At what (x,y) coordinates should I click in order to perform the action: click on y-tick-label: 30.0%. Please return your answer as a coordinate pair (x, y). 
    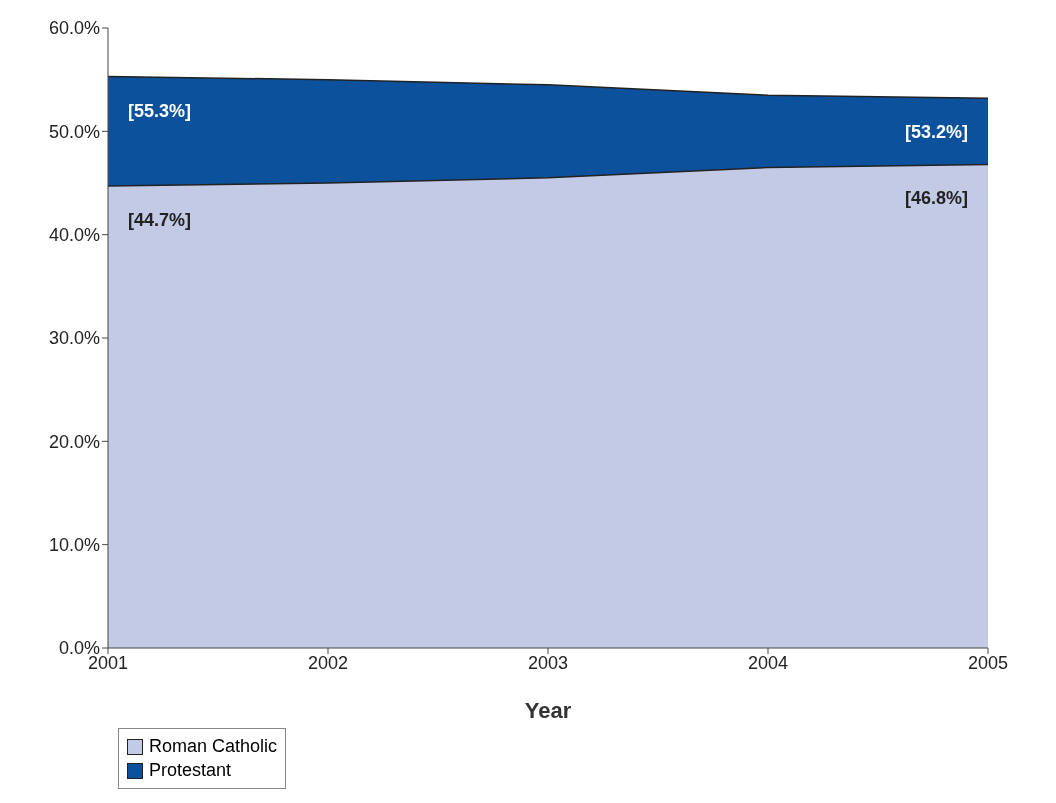
    Looking at the image, I should click on (74, 338).